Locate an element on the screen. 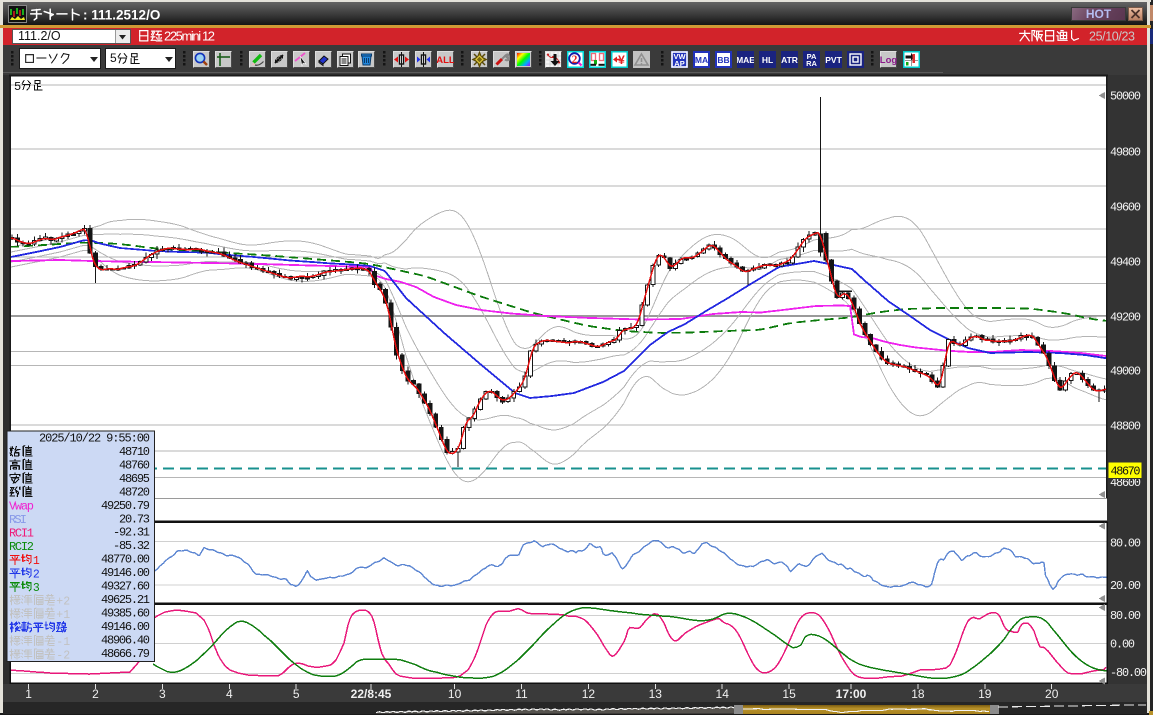  svg-text: 2025/10/22 9:55:00 is located at coordinates (94, 439).